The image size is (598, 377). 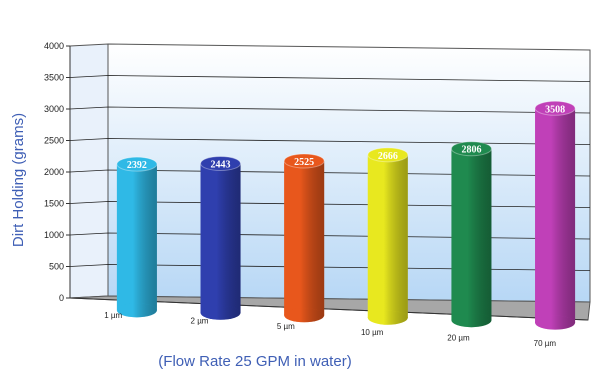 I want to click on bar-1: 2443, so click(x=221, y=238).